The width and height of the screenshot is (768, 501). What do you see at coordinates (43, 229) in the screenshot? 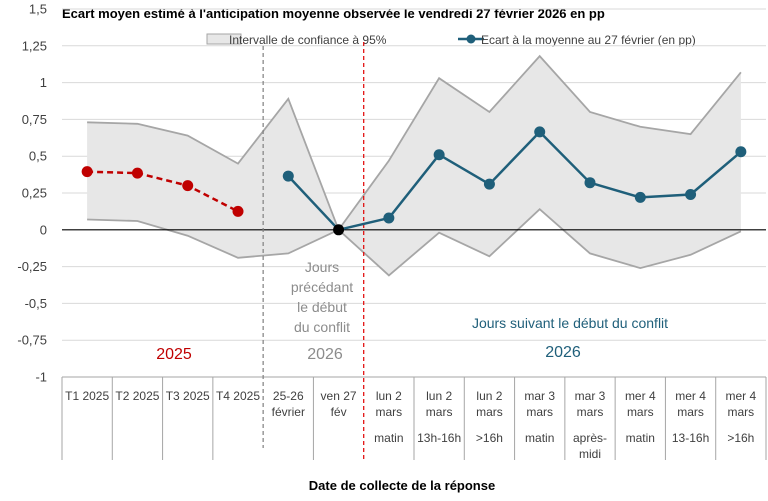
I see `y-tick-label: 0` at bounding box center [43, 229].